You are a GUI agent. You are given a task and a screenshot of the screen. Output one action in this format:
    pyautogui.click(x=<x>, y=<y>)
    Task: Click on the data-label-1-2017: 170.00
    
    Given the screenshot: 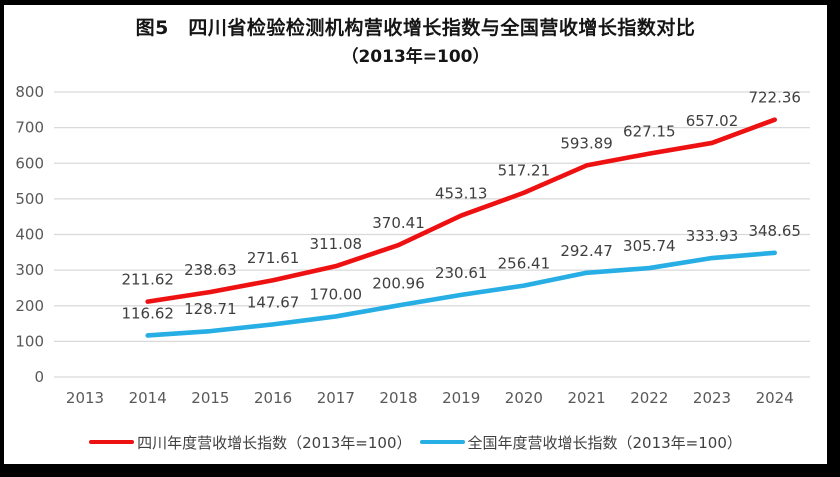 What is the action you would take?
    pyautogui.click(x=336, y=294)
    